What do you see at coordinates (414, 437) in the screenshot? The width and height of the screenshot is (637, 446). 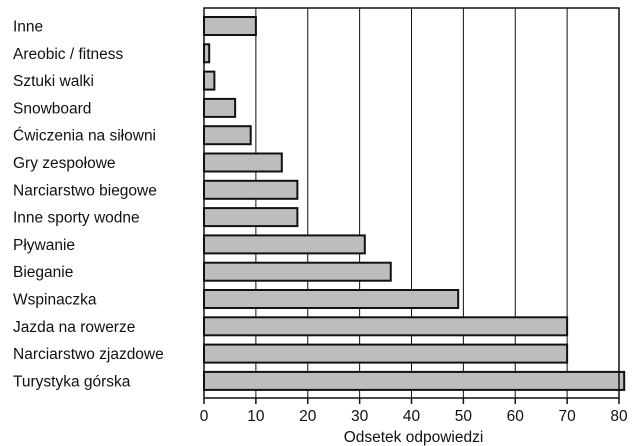 I see `x-axis-title: Odsetek odpowiedzi` at bounding box center [414, 437].